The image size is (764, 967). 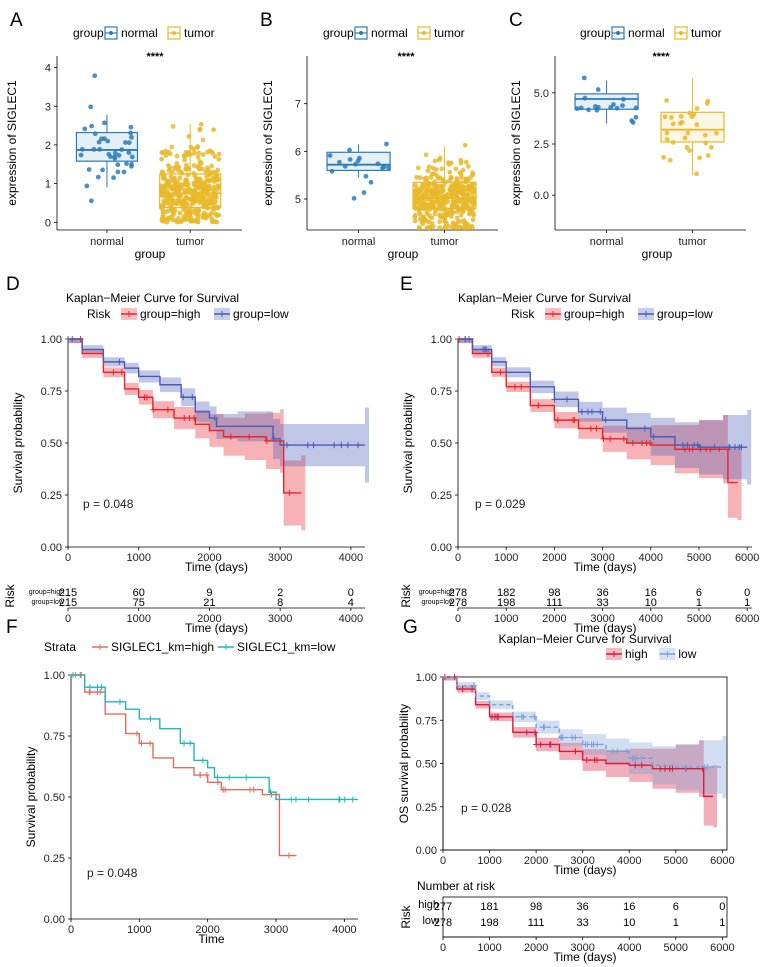 What do you see at coordinates (722, 861) in the screenshot?
I see `x-tick-label: 6000` at bounding box center [722, 861].